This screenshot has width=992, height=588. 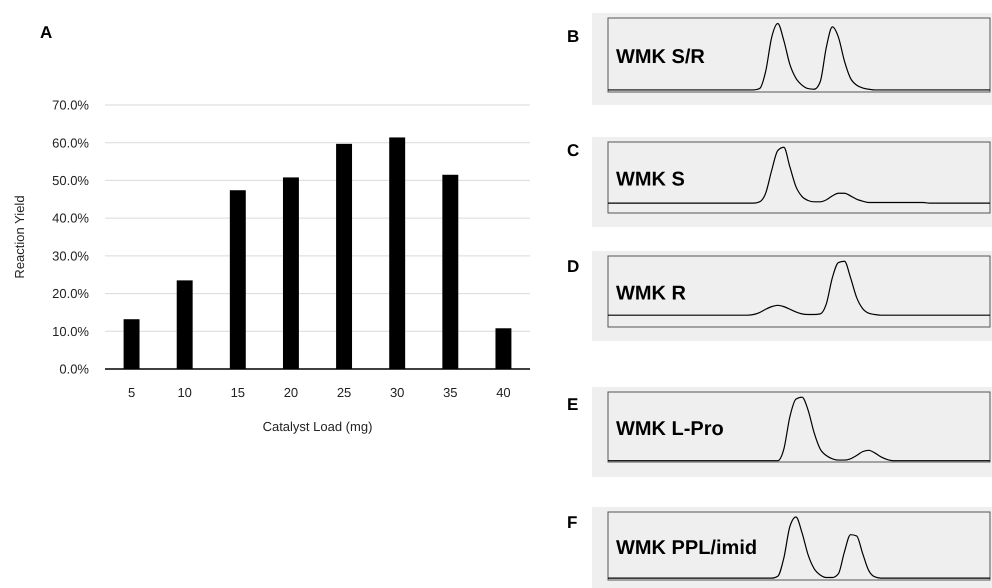 What do you see at coordinates (450, 392) in the screenshot?
I see `x-tick-label: 35` at bounding box center [450, 392].